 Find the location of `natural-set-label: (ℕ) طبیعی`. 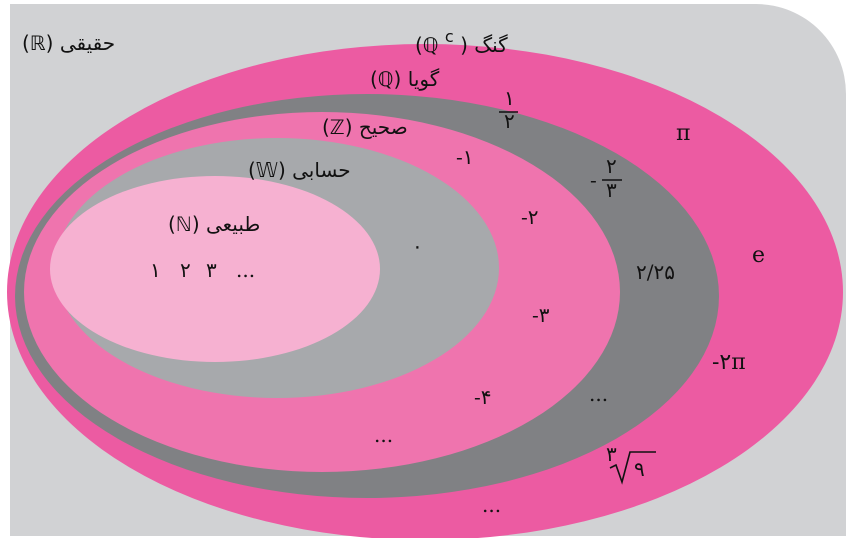

natural-set-label: (ℕ) طبیعی is located at coordinates (214, 224).